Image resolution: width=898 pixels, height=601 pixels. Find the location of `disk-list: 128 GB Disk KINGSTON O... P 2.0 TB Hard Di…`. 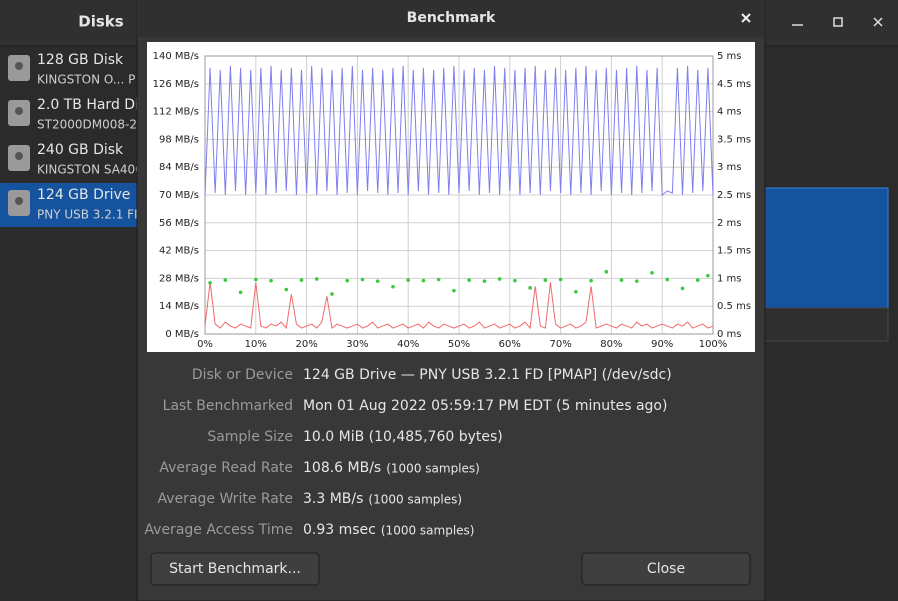

disk-list: 128 GB Disk KINGSTON O... P 2.0 TB Hard Di… is located at coordinates (81, 137).